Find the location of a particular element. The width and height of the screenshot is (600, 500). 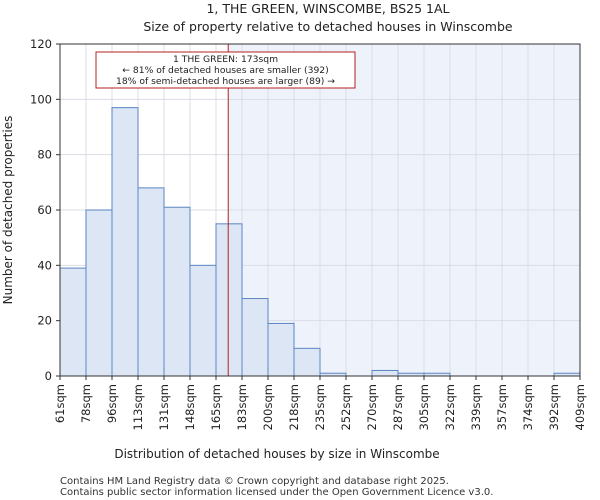

x-tick-label: 339sqm is located at coordinates (476, 407).